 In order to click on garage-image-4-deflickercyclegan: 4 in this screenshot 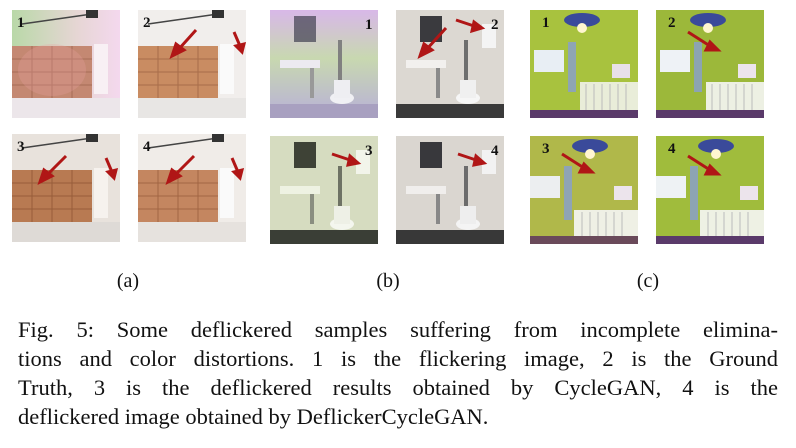, I will do `click(192, 188)`.